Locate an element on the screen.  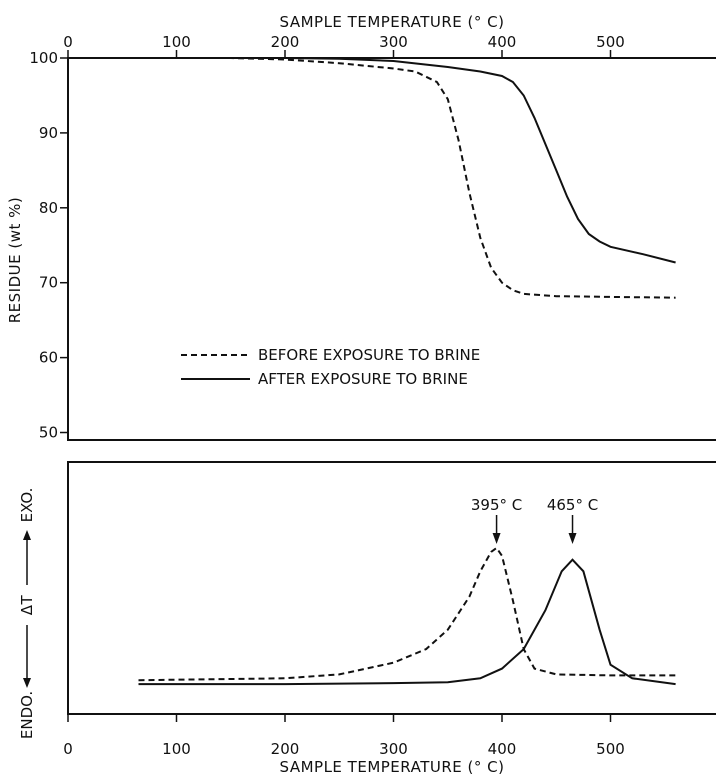
exo-arrow-head is located at coordinates (27, 535).